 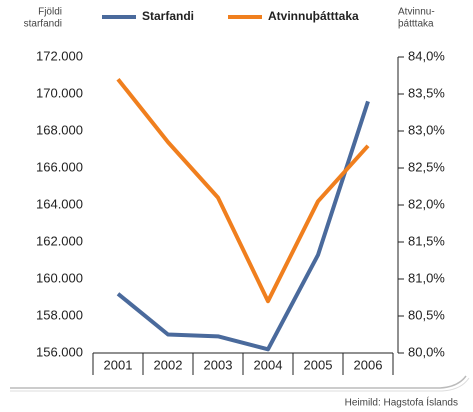 What do you see at coordinates (59, 166) in the screenshot?
I see `y-tick-label: 166.000` at bounding box center [59, 166].